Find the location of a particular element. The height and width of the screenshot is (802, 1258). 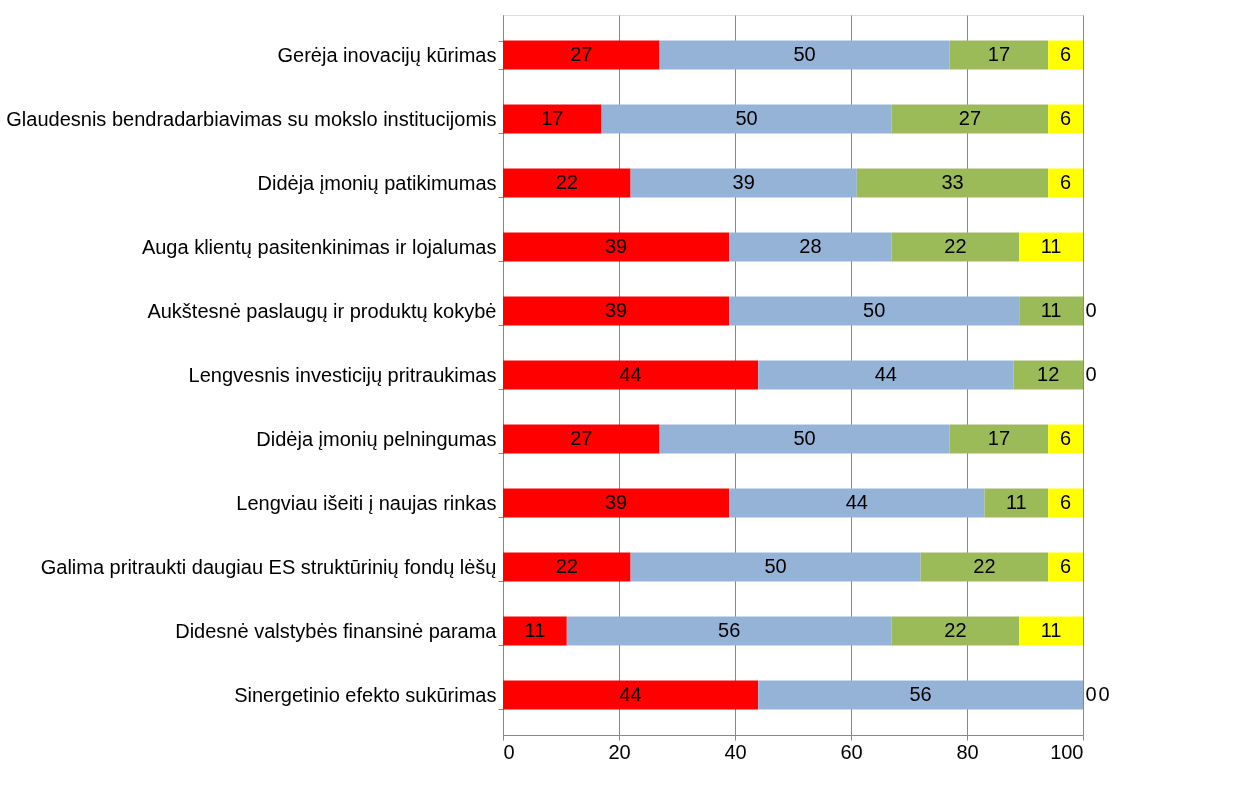

y-tick-label: Didėja įmonių pelningumas is located at coordinates (376, 438).